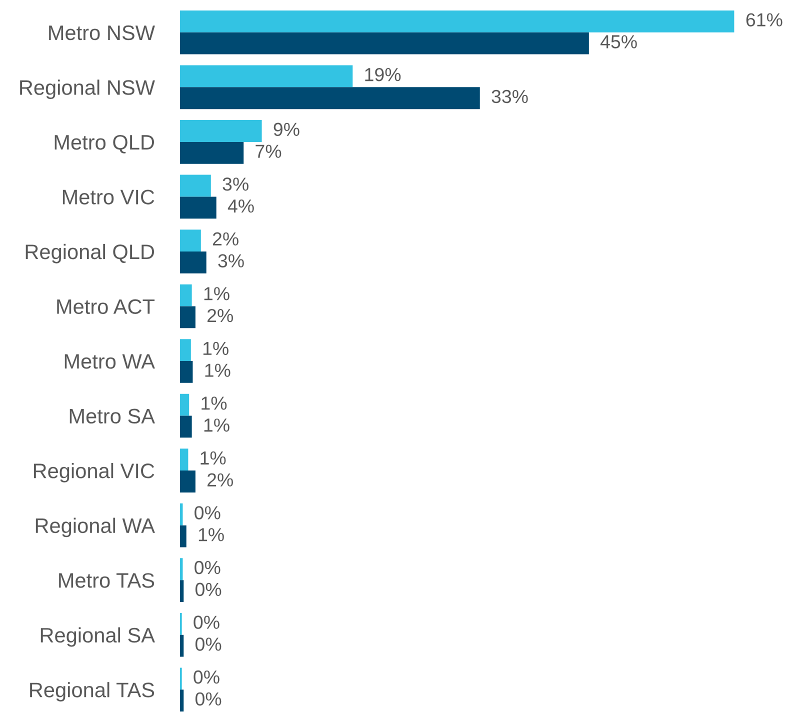  Describe the element at coordinates (764, 19) in the screenshot. I see `data-label: 61%` at that location.